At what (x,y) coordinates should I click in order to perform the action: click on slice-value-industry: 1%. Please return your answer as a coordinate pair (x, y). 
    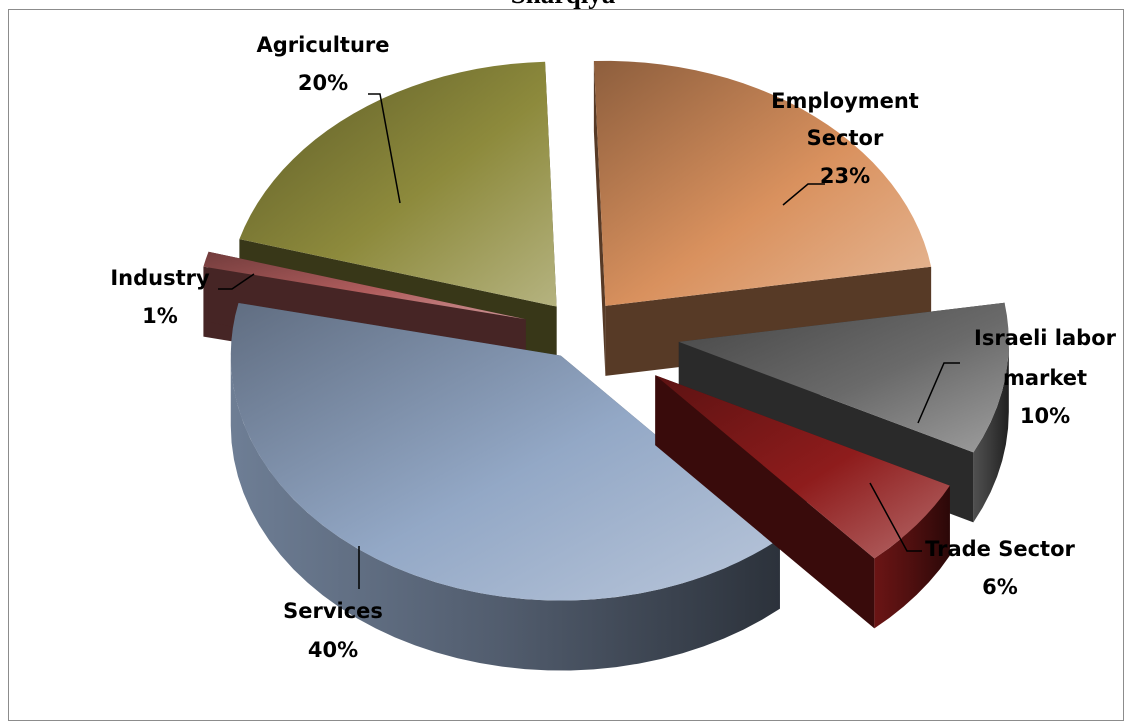
    Looking at the image, I should click on (160, 316).